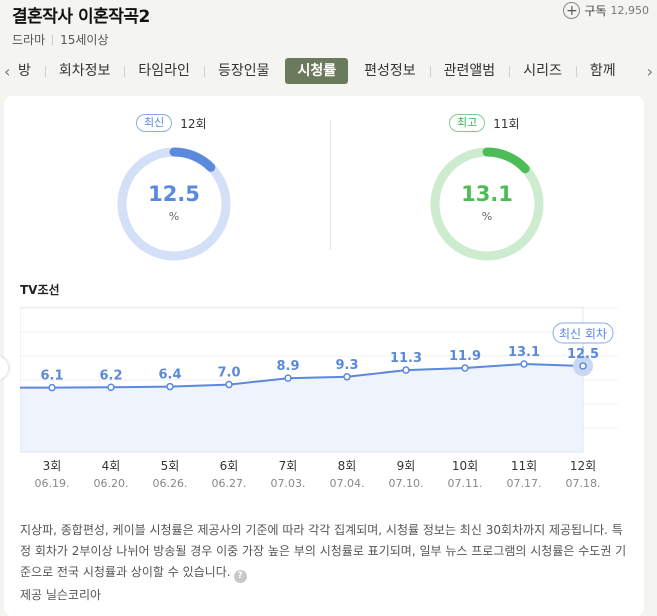 This screenshot has width=657, height=616. I want to click on tab-9: 함께, so click(602, 71).